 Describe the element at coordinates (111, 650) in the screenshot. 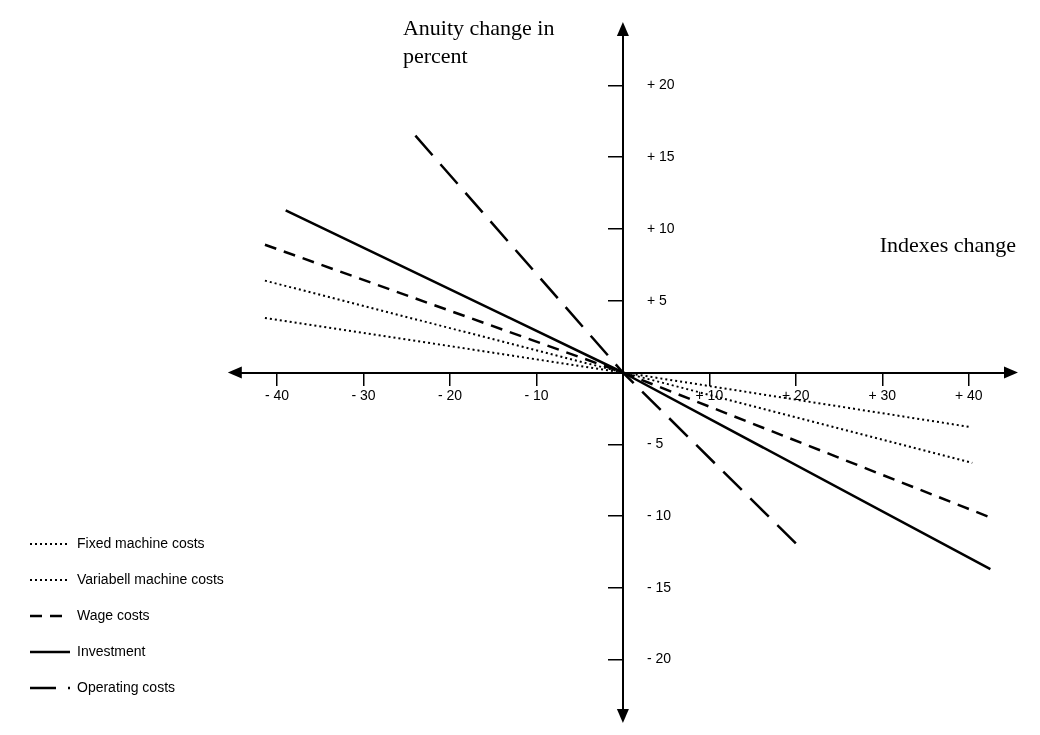

I see `legend-label: Investment` at that location.